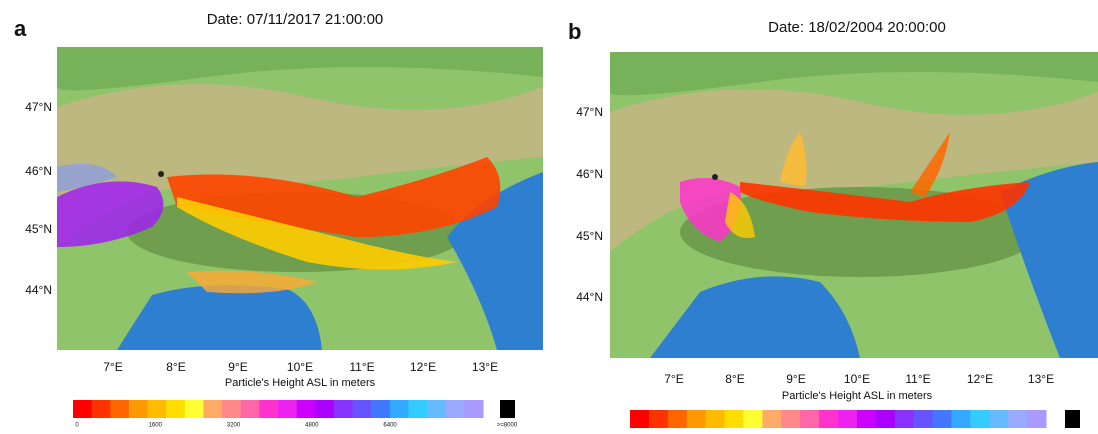  I want to click on colorbar-label: 3200, so click(234, 426).